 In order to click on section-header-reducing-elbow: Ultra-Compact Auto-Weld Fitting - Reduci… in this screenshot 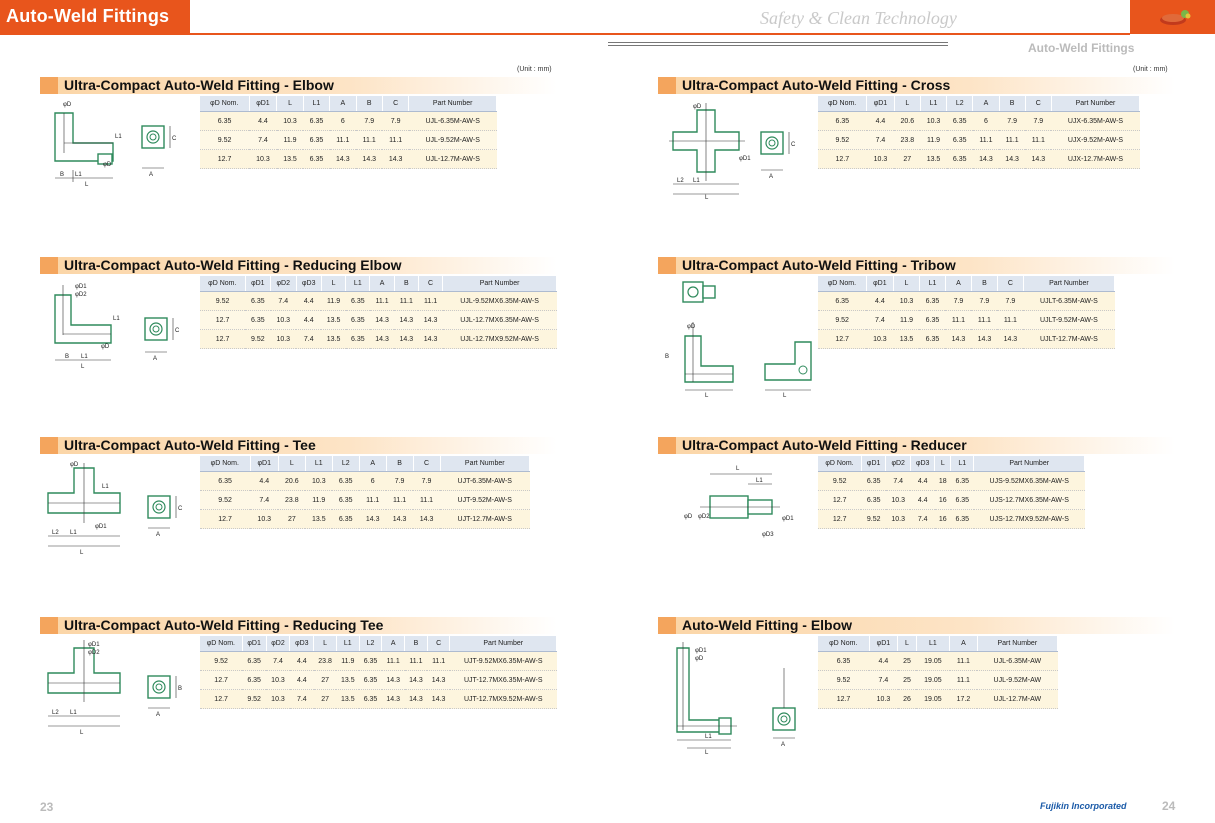, I will do `click(298, 265)`.